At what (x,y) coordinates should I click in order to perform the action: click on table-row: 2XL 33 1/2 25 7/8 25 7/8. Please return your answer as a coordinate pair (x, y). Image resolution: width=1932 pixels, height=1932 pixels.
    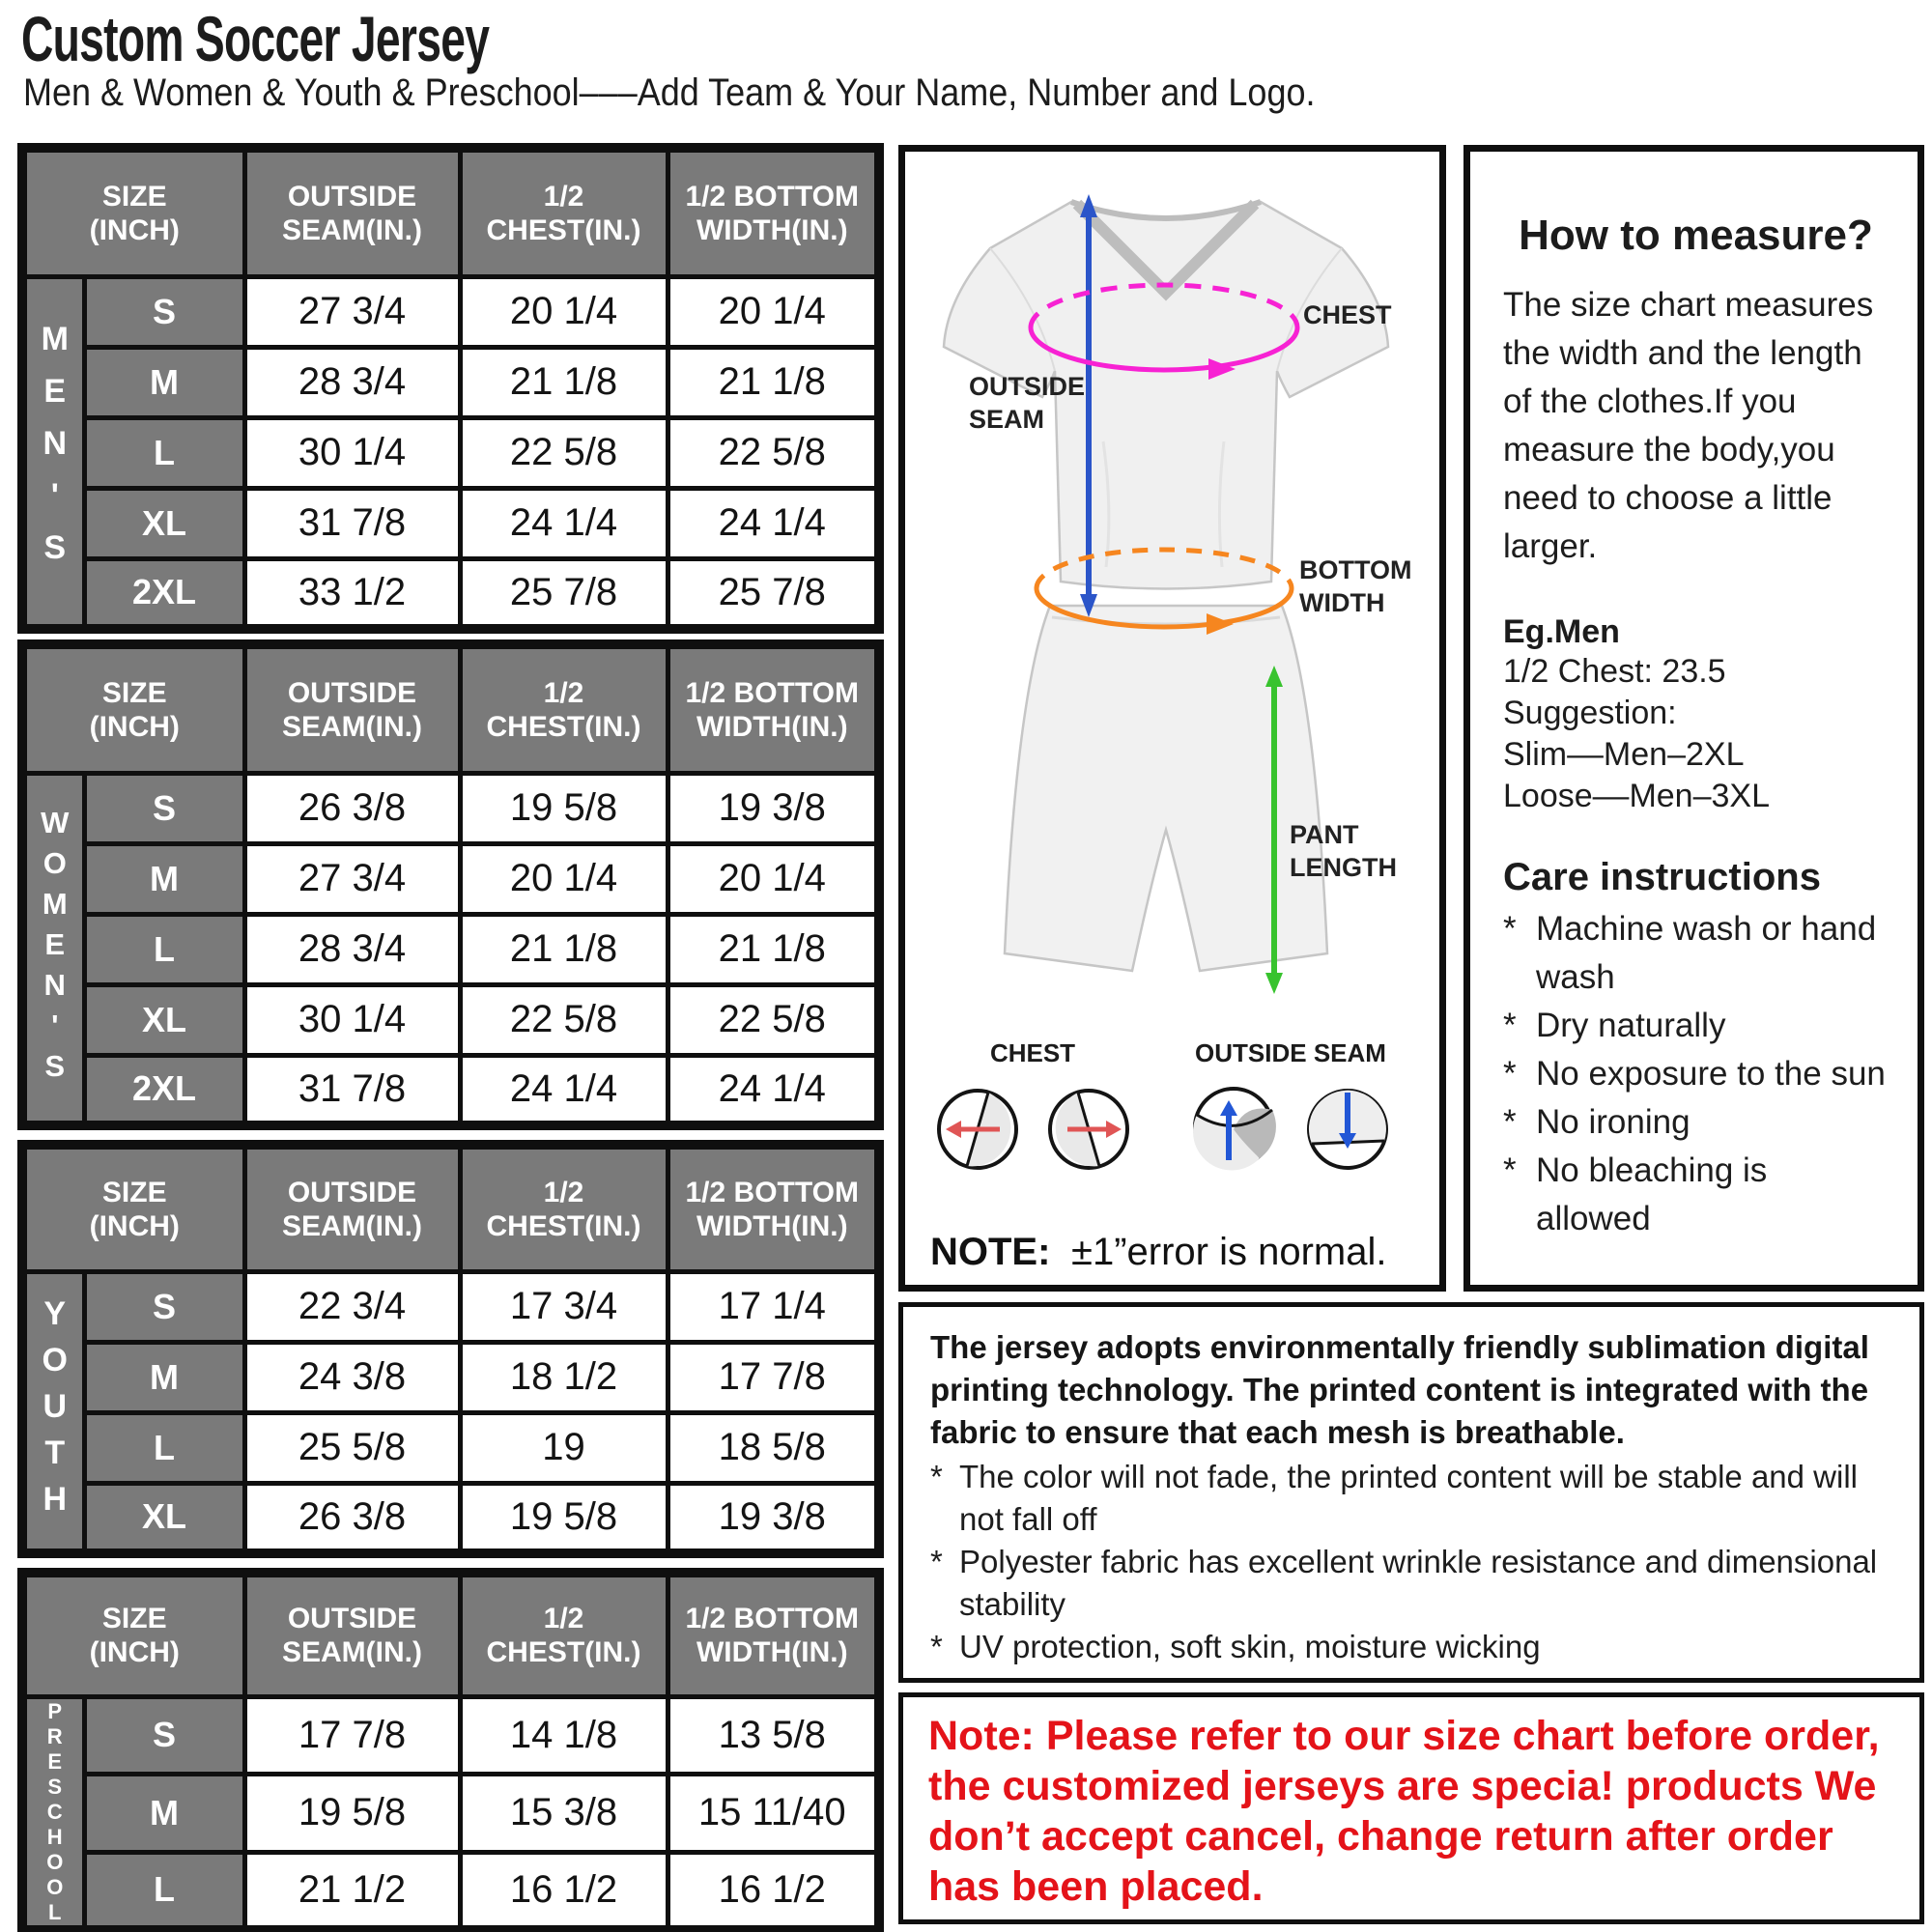
    Looking at the image, I should click on (452, 593).